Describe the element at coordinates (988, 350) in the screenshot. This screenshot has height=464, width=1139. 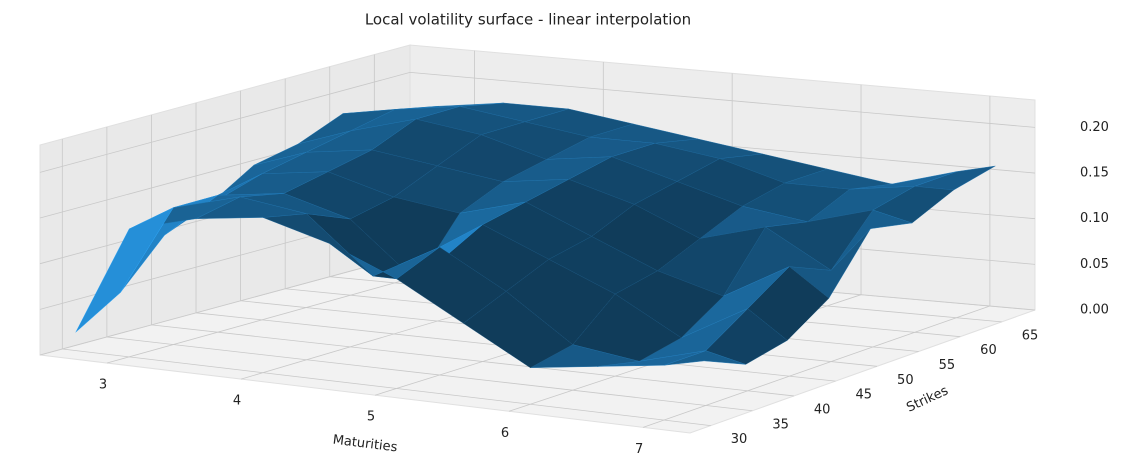
I see `y-tick-label: 60` at that location.